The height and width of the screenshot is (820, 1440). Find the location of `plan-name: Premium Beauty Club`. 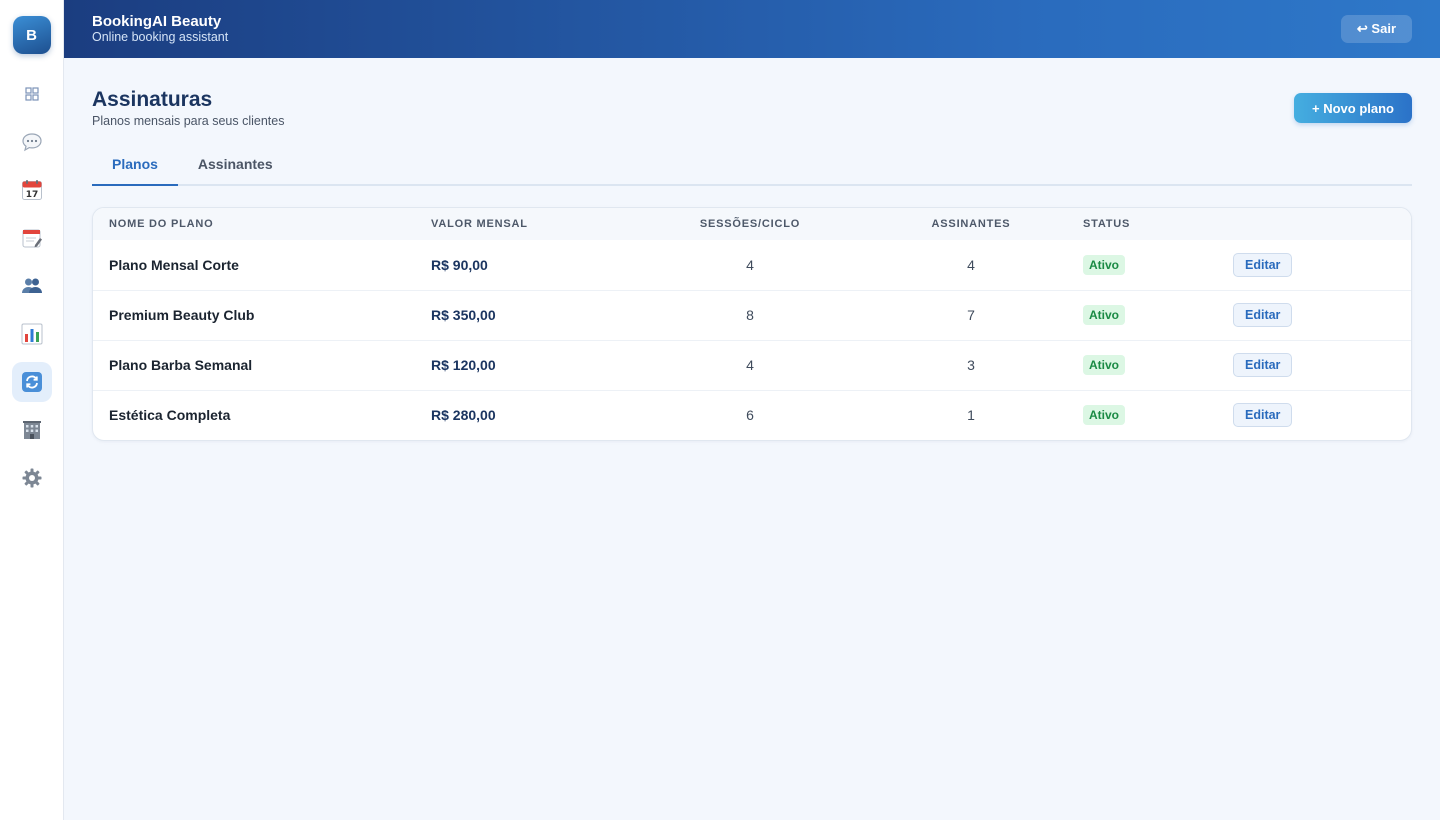

plan-name: Premium Beauty Club is located at coordinates (182, 315).